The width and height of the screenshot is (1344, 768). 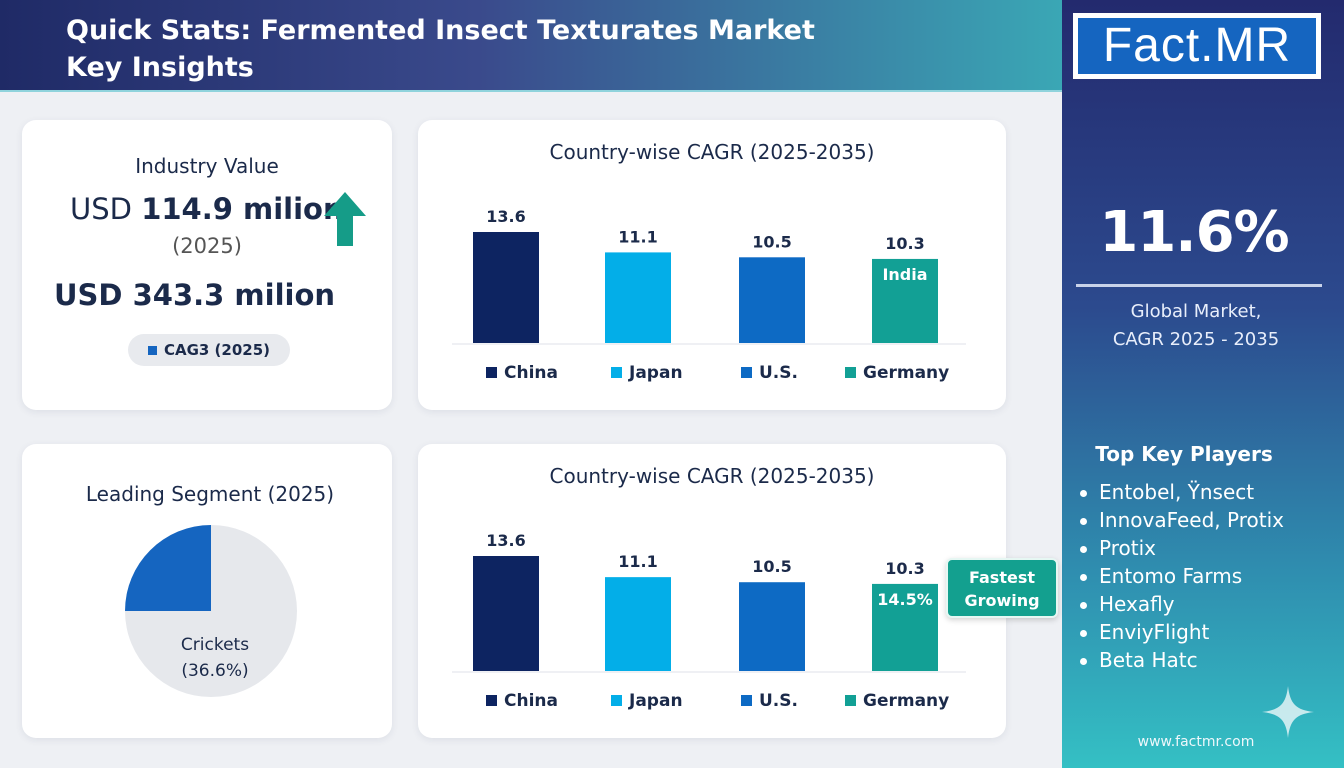 I want to click on bar-annotation: 14.5%, so click(x=905, y=599).